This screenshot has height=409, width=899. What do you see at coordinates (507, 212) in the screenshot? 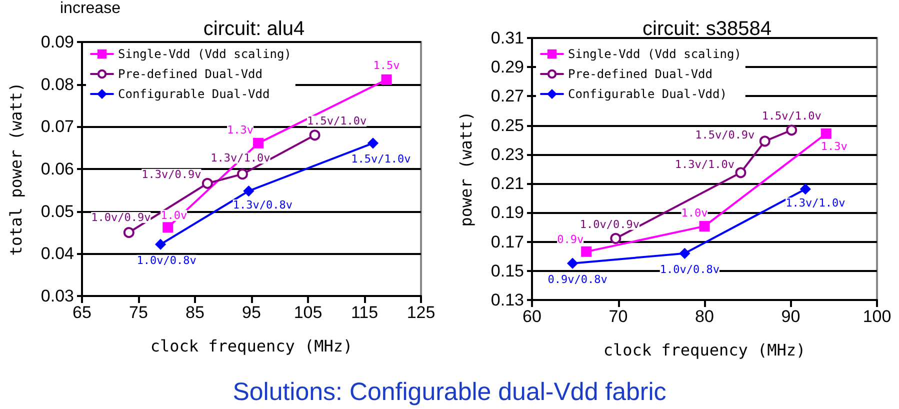
I see `y-tick-label: 0.19` at bounding box center [507, 212].